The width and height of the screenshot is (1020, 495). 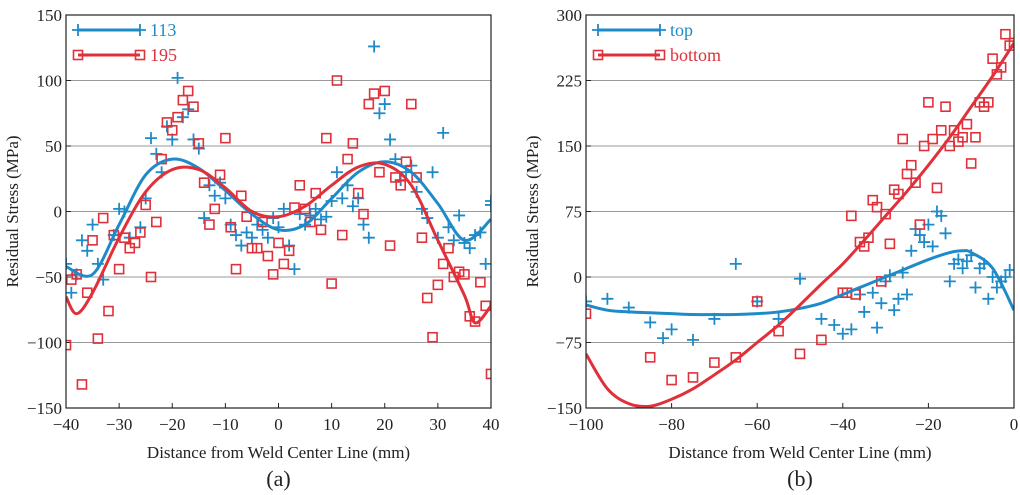 What do you see at coordinates (384, 424) in the screenshot?
I see `x-tick-label-a-6: 20` at bounding box center [384, 424].